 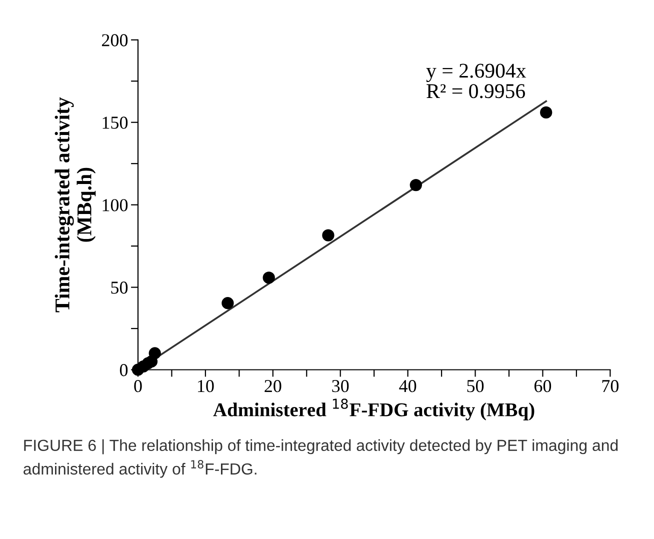 What do you see at coordinates (206, 386) in the screenshot?
I see `x-tick-label: 10` at bounding box center [206, 386].